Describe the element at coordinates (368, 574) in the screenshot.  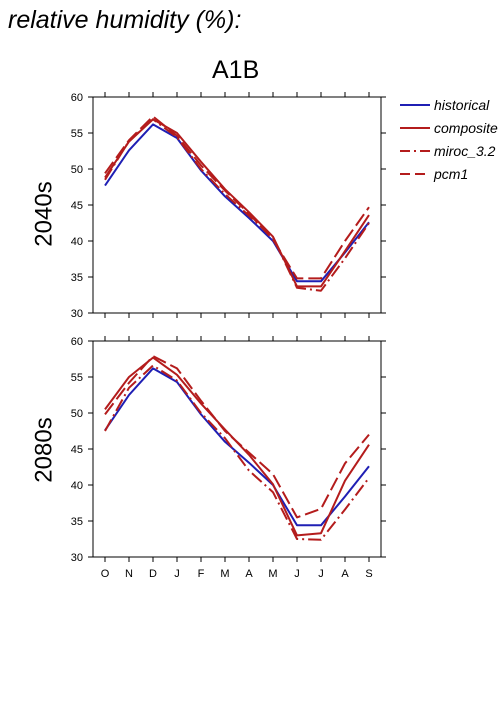
I see `x-tick-label: S` at that location.